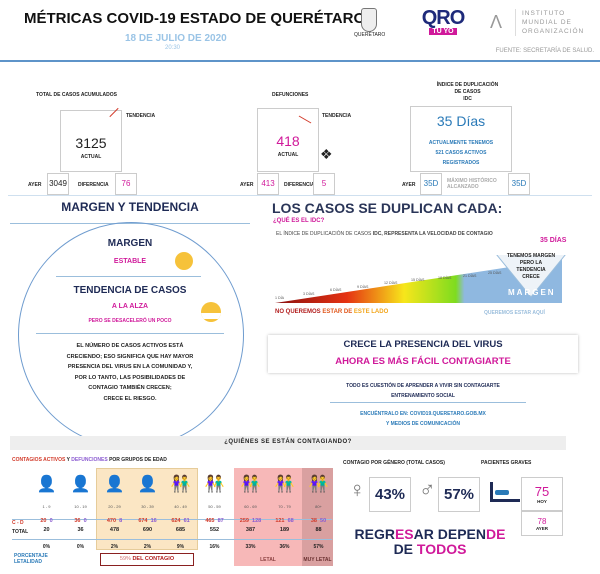  What do you see at coordinates (80, 530) in the screenshot?
I see `group-total: 36` at bounding box center [80, 530].